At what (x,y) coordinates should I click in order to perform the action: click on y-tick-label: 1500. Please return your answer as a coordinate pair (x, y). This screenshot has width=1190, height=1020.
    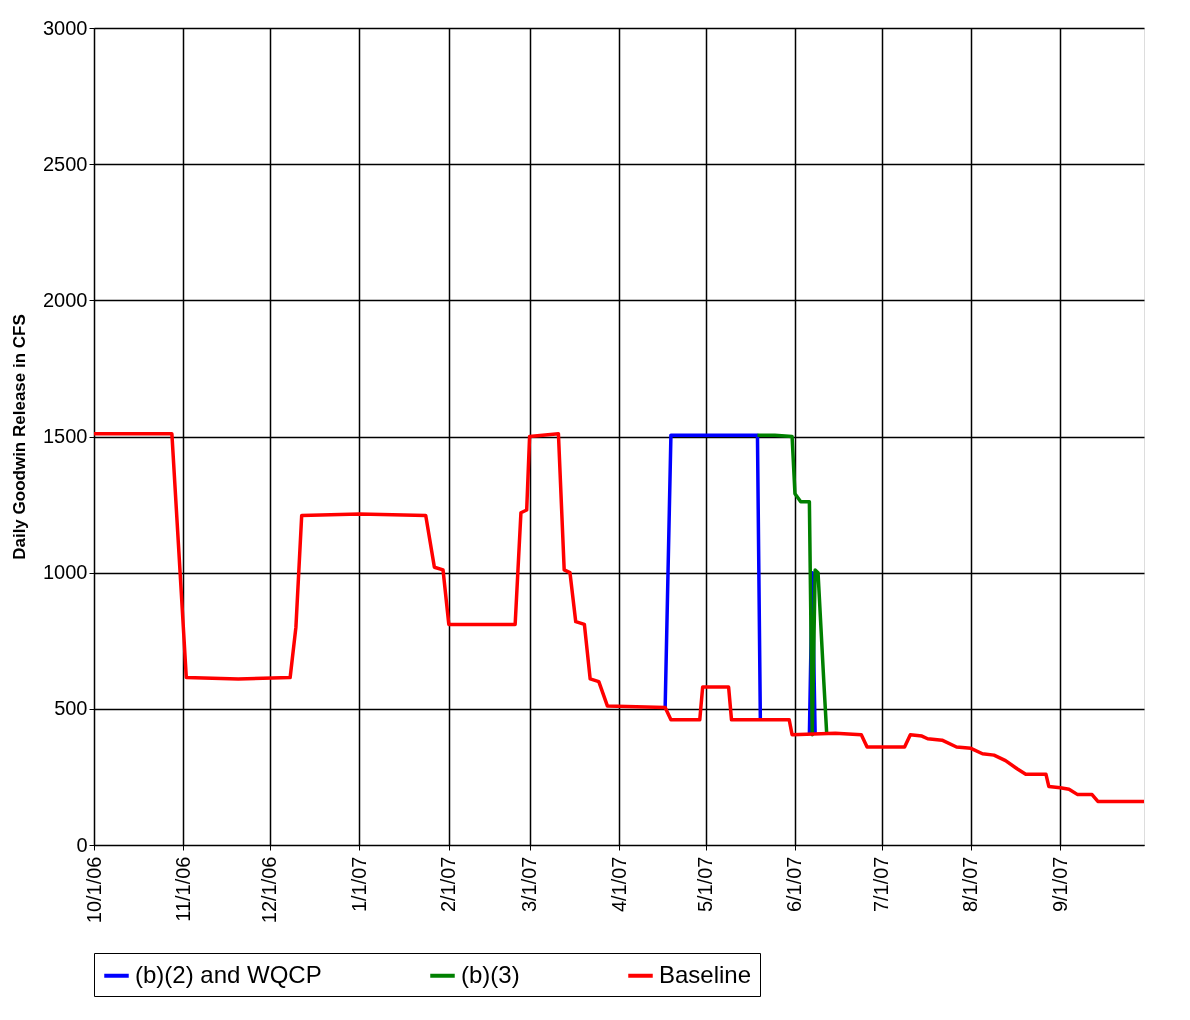
    Looking at the image, I should click on (65, 436).